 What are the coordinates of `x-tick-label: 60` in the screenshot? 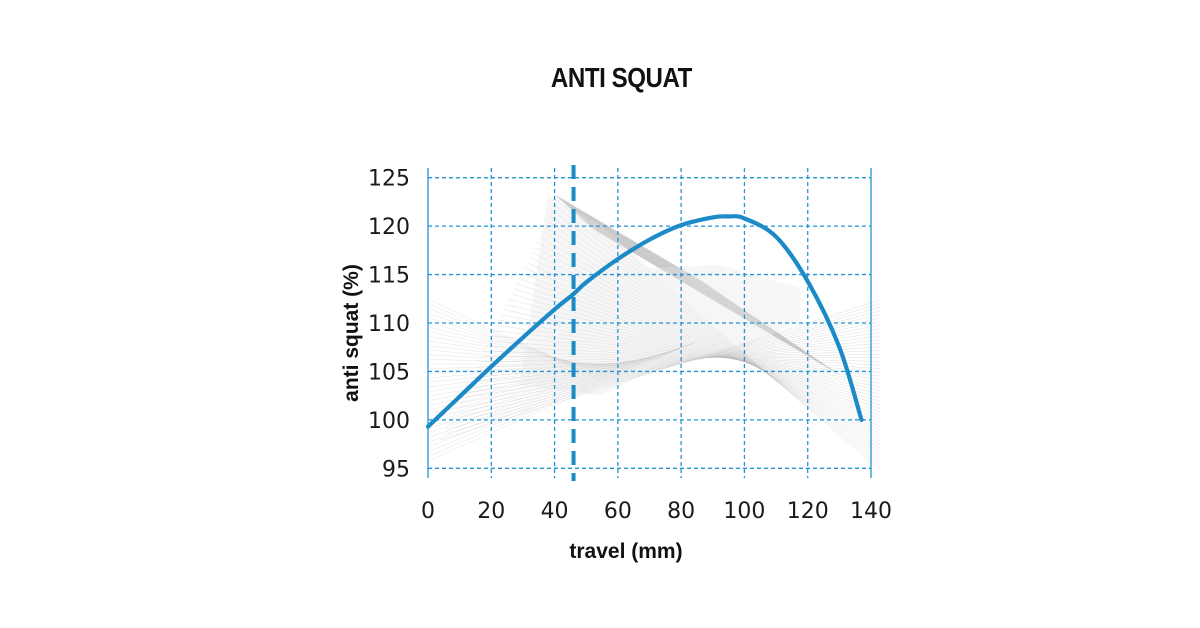 It's located at (618, 511).